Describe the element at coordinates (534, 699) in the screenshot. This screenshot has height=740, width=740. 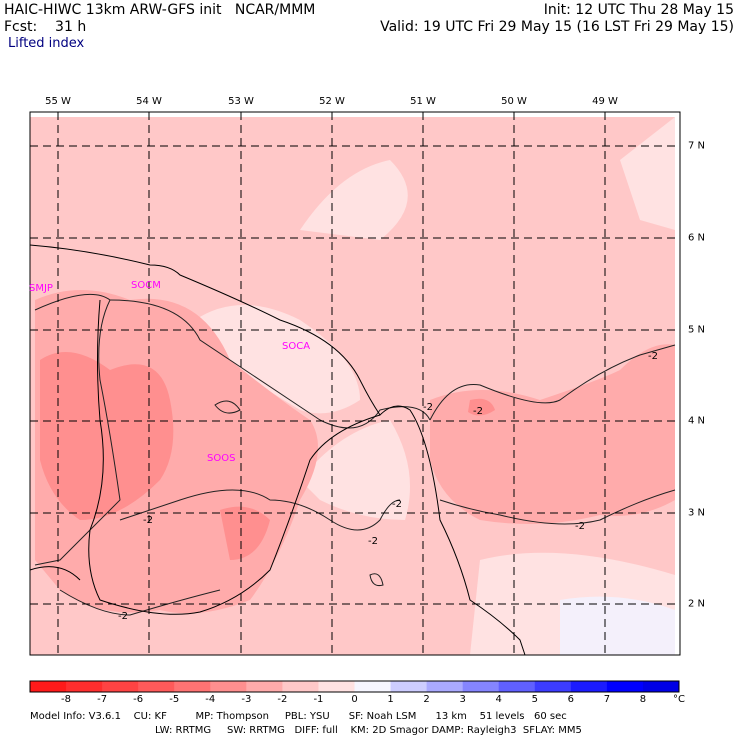
I see `colorbar-tick-label: 5` at that location.